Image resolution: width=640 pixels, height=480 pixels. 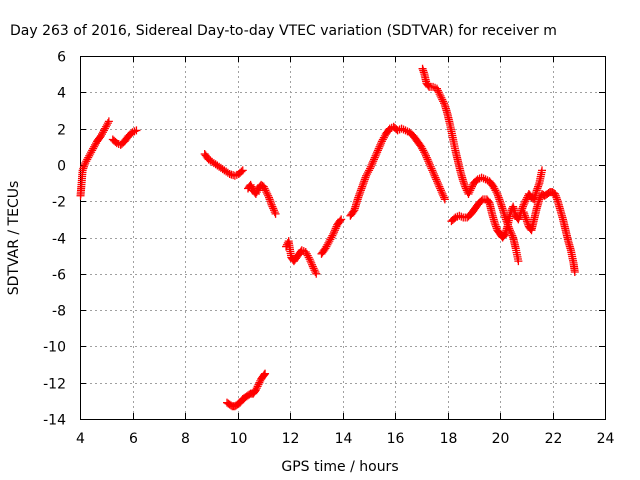 I want to click on x-tick-label: 24, so click(x=606, y=439).